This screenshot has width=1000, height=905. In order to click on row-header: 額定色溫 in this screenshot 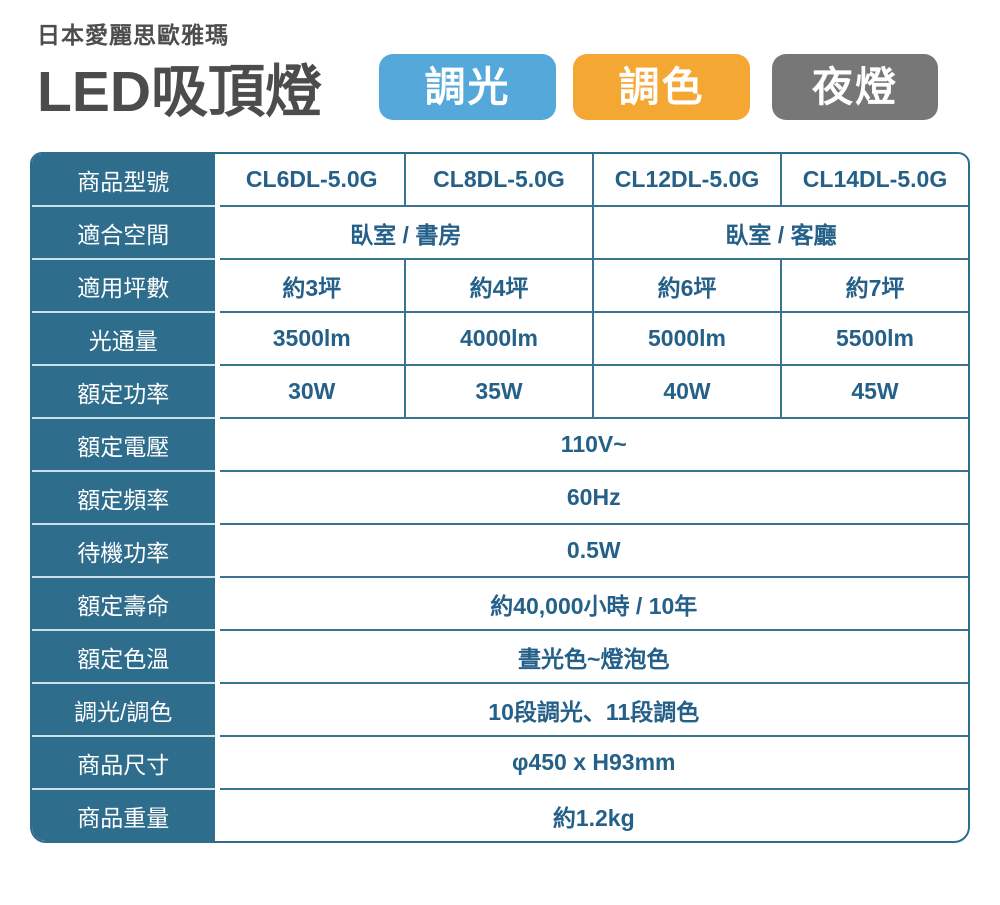, I will do `click(126, 657)`.